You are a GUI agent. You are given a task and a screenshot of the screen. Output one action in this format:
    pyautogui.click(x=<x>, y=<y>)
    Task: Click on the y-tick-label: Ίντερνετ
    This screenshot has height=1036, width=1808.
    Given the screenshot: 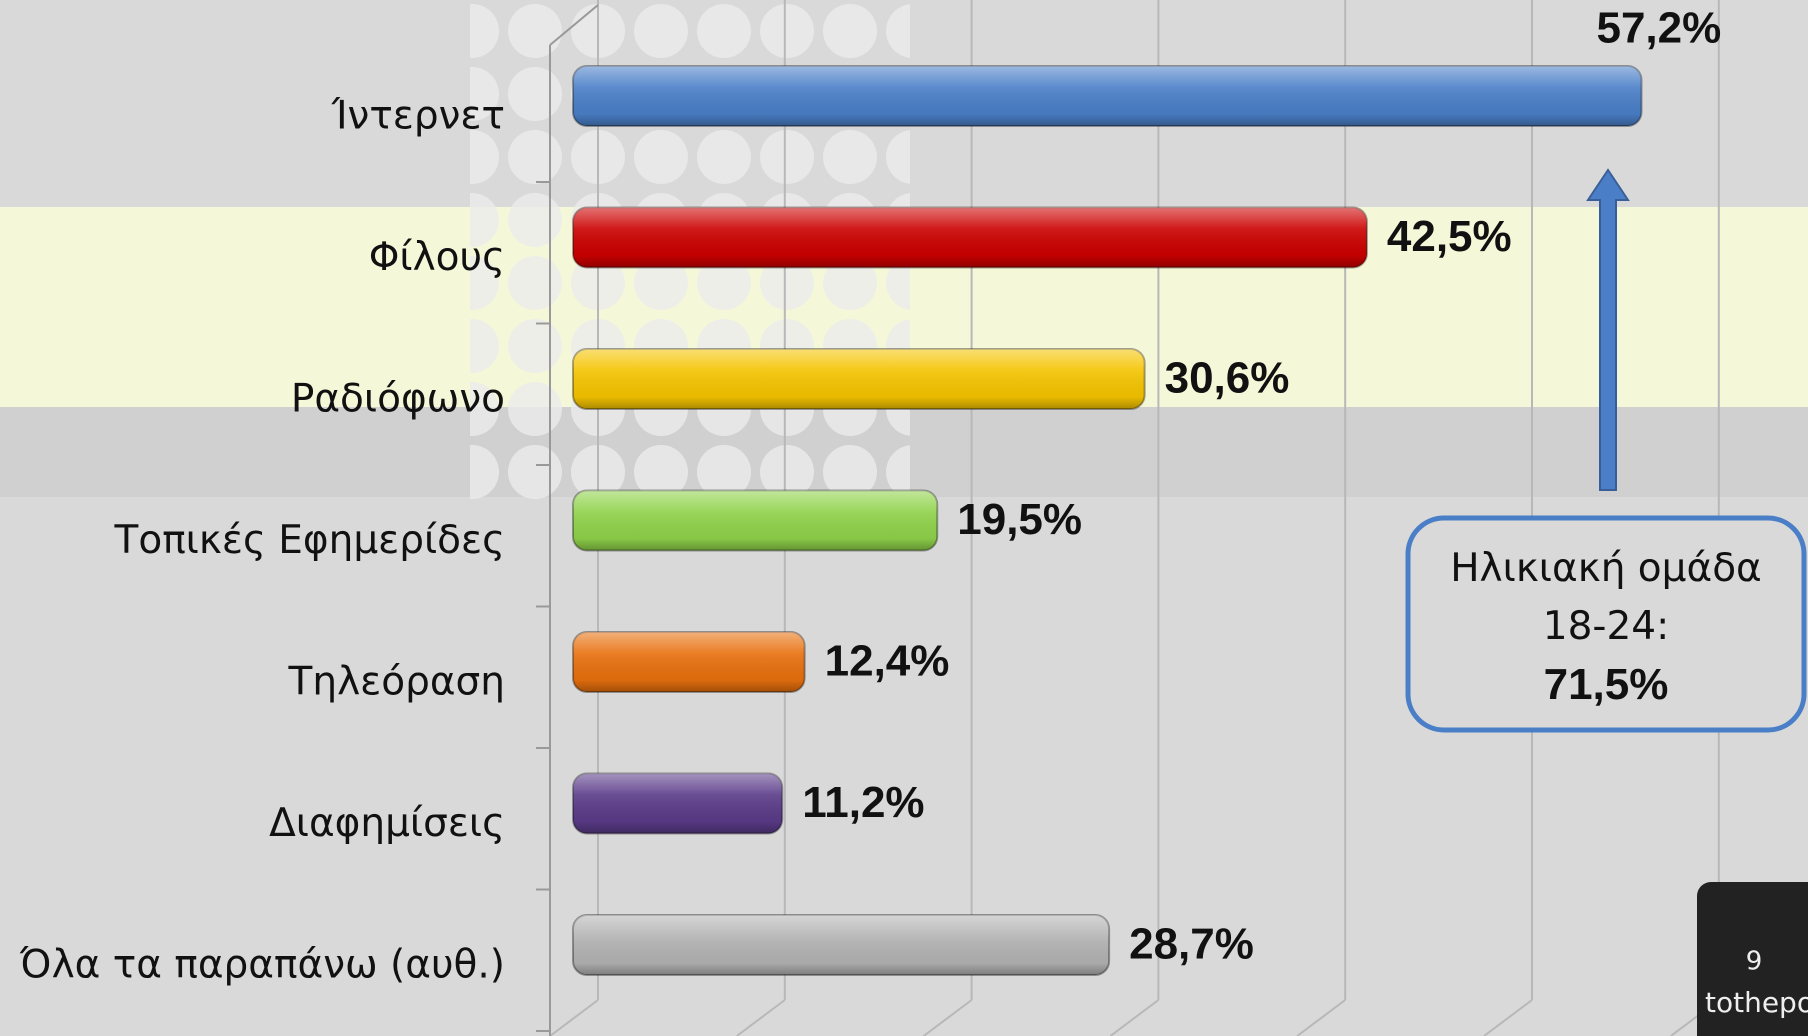 What is the action you would take?
    pyautogui.click(x=418, y=116)
    